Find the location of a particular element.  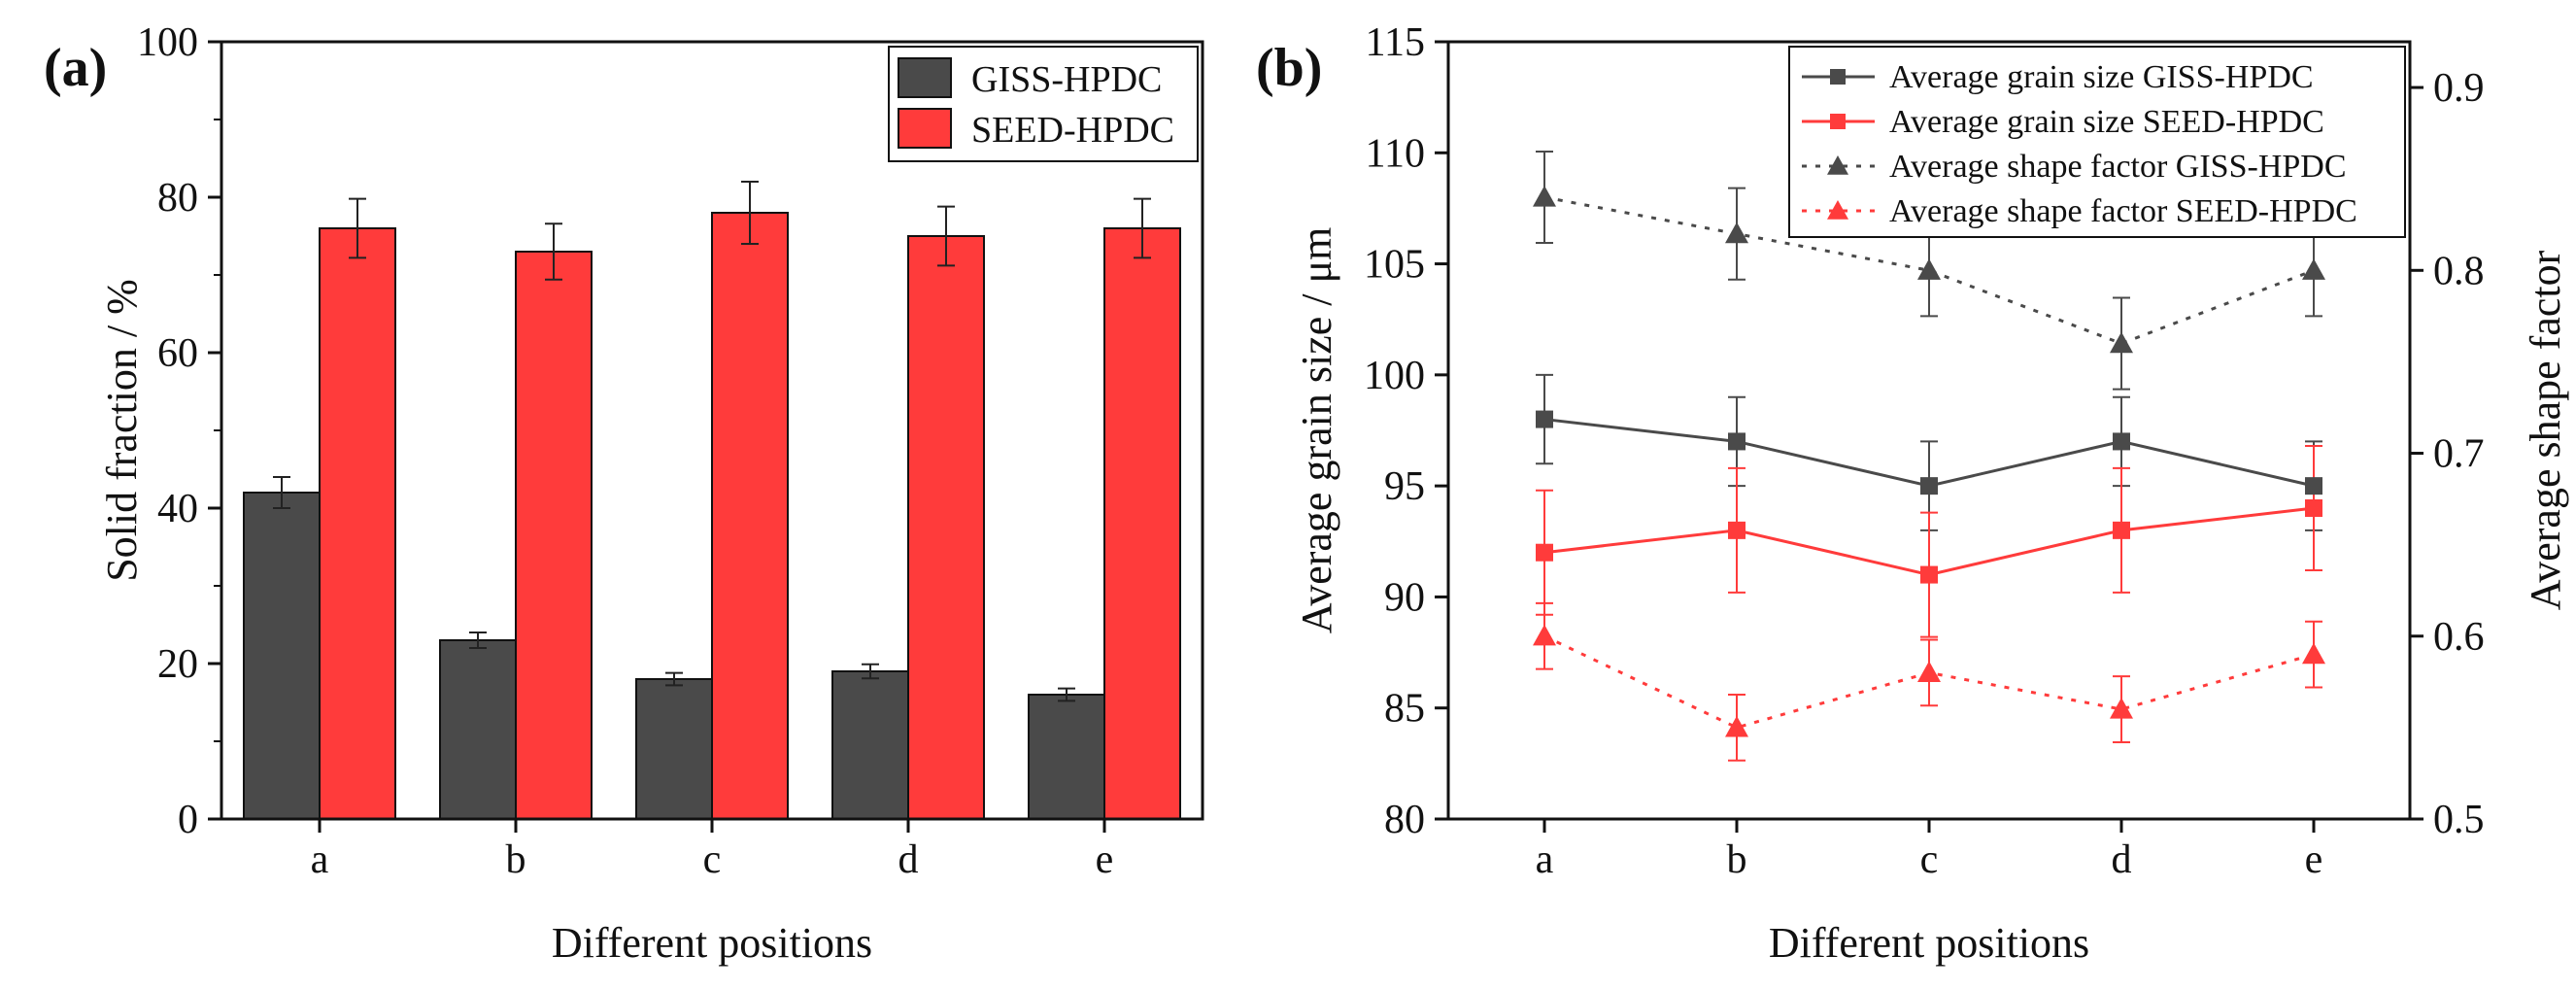

error-bar-seed-e is located at coordinates (1142, 228).